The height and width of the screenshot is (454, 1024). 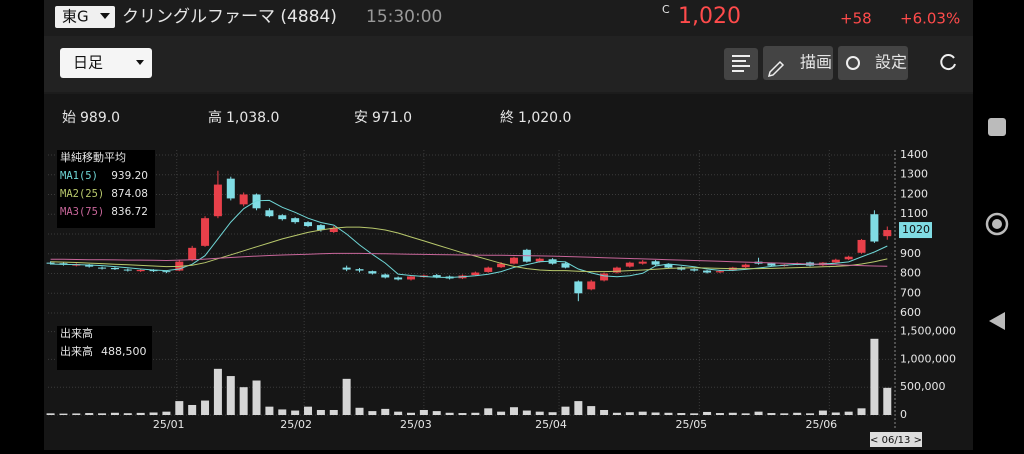 I want to click on ohlc-label: 始, so click(x=69, y=118).